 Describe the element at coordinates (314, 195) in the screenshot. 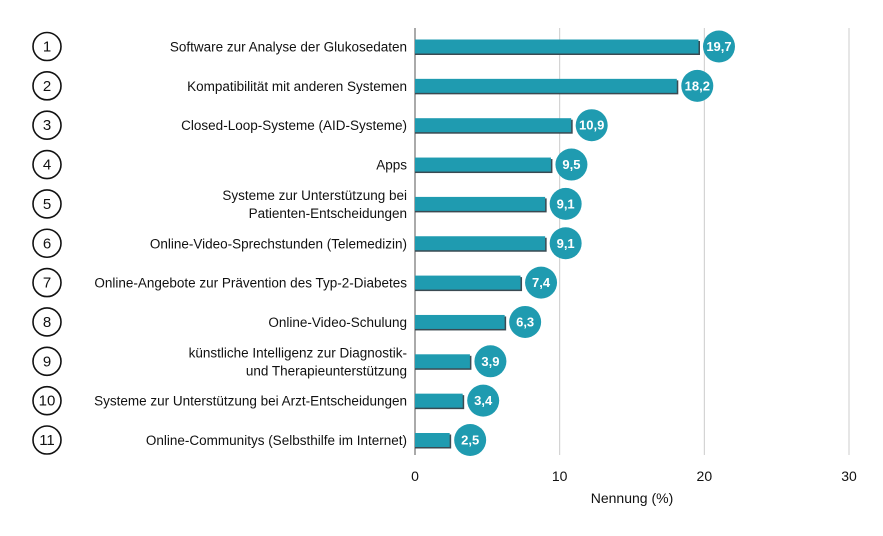

I see `category-label: Systeme zur Unterstützung bei` at that location.